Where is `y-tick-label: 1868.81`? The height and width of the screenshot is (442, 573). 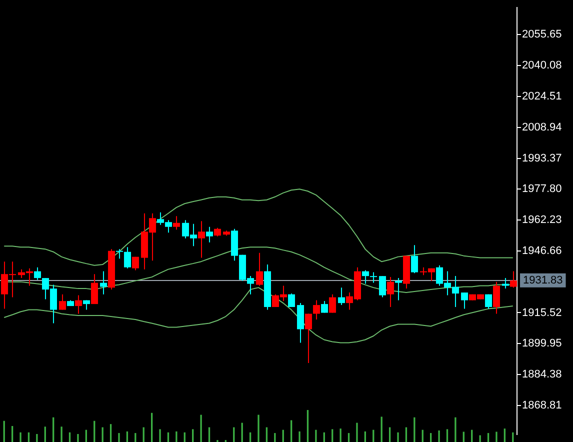 y-tick-label: 1868.81 is located at coordinates (542, 405).